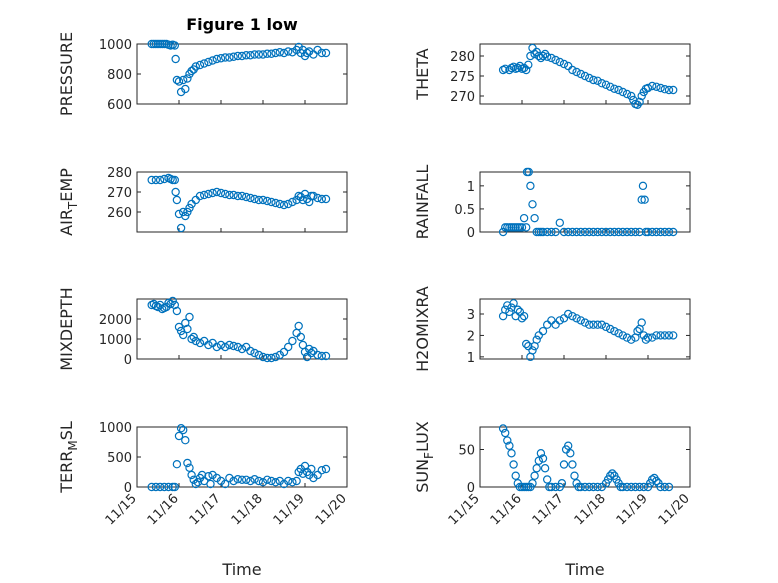 This screenshot has height=583, width=778. What do you see at coordinates (115, 320) in the screenshot?
I see `y-tick-label: 2000` at bounding box center [115, 320].